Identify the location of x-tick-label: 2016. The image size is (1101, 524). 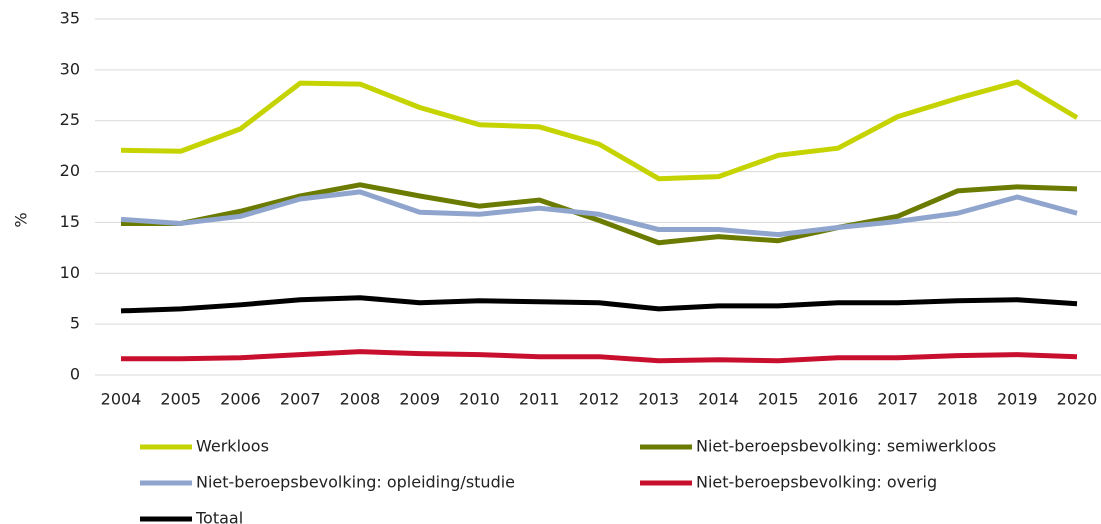
(838, 399).